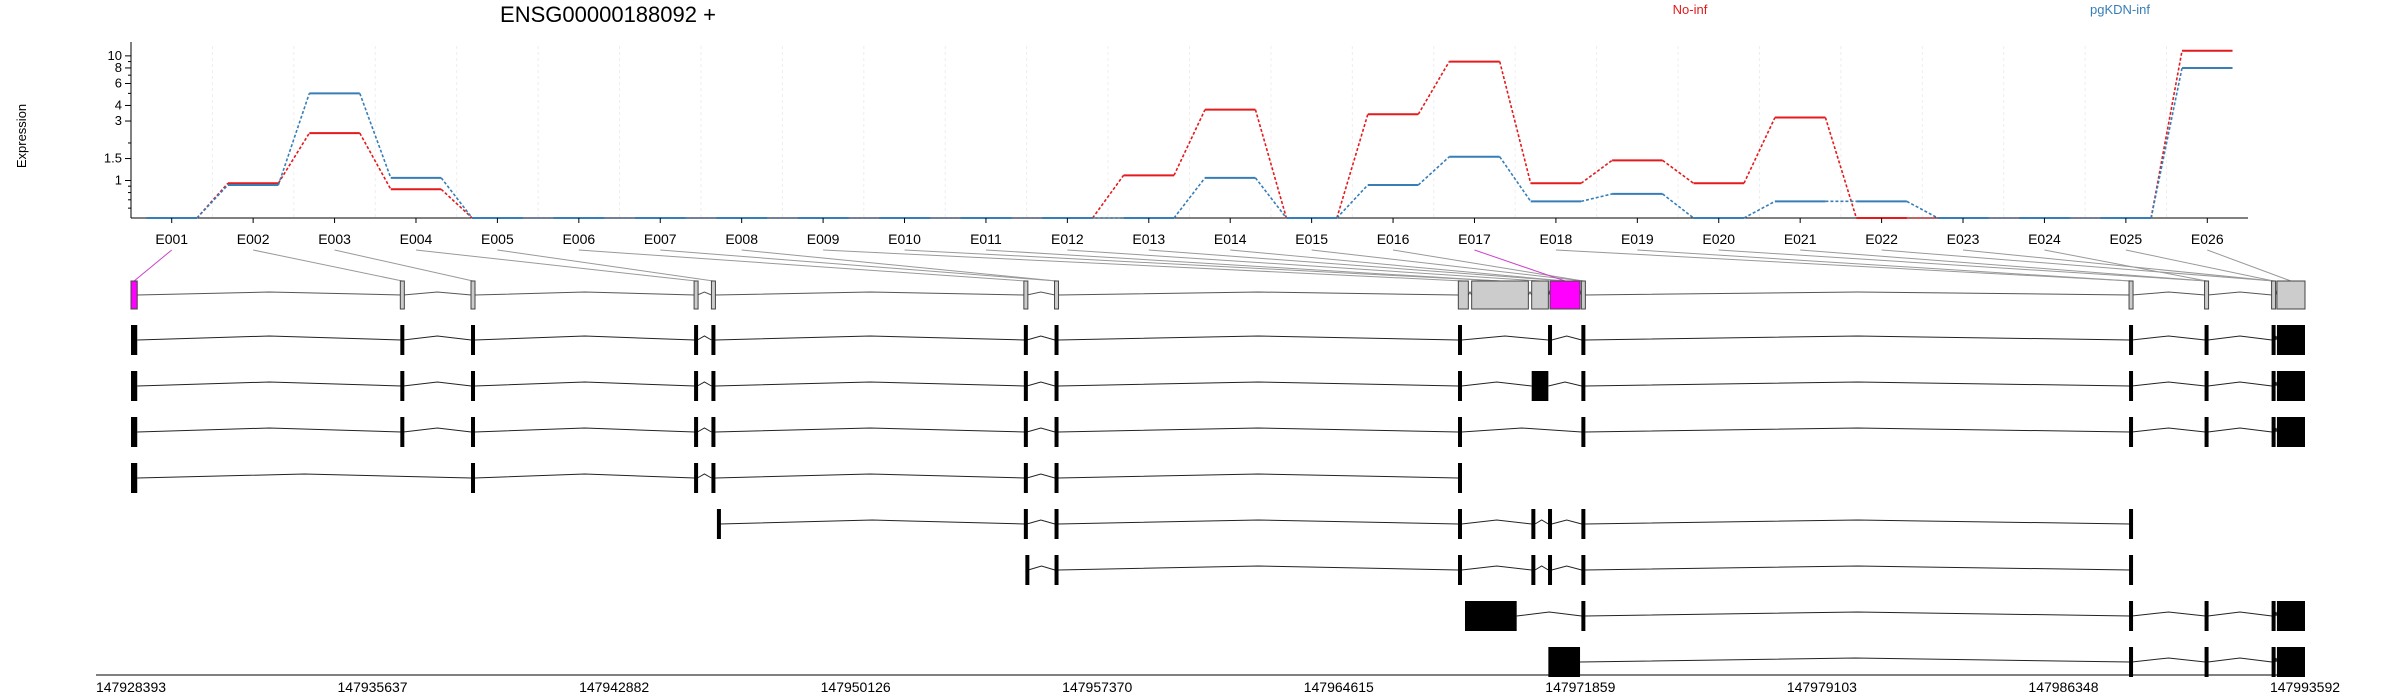  What do you see at coordinates (2120, 9) in the screenshot?
I see `legend-entry-pgkdn-inf: pgKDN-inf` at bounding box center [2120, 9].